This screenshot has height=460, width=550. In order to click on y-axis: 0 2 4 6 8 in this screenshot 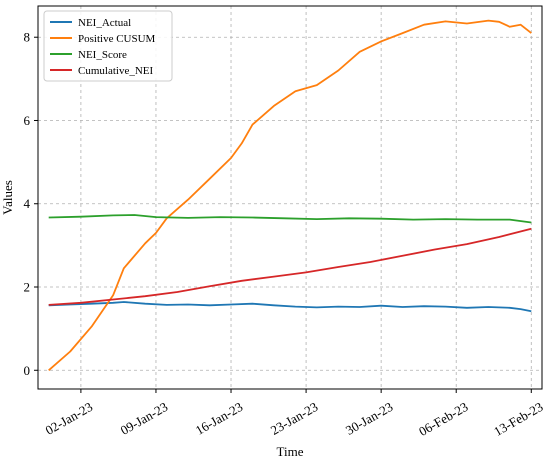, I will do `click(31, 204)`.